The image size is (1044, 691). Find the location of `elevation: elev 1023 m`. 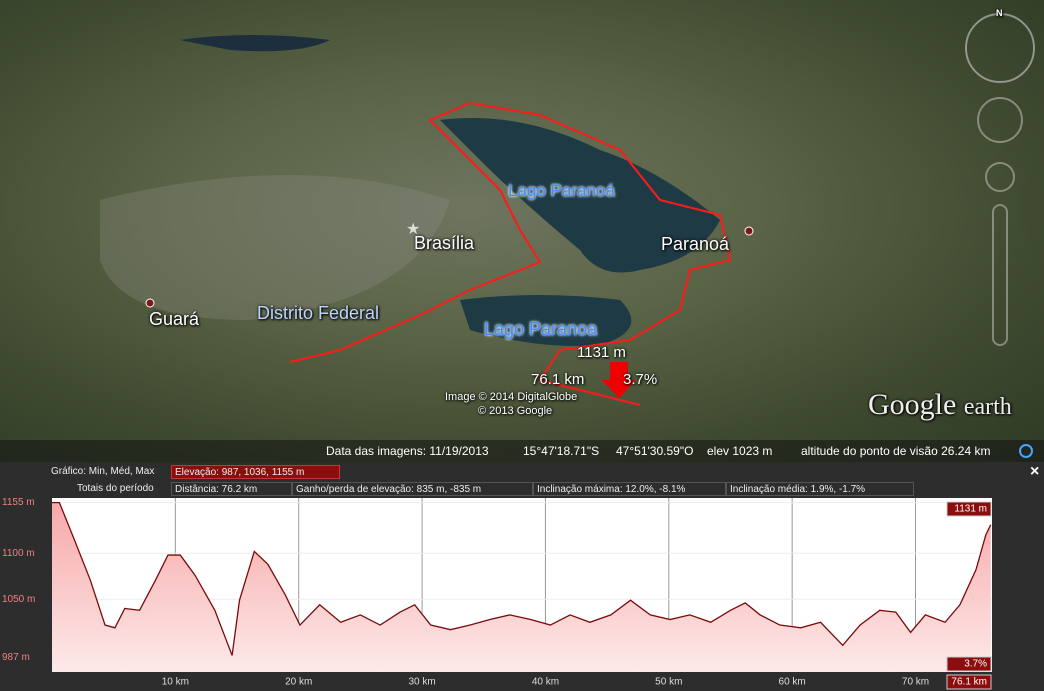

elevation: elev 1023 m is located at coordinates (740, 451).